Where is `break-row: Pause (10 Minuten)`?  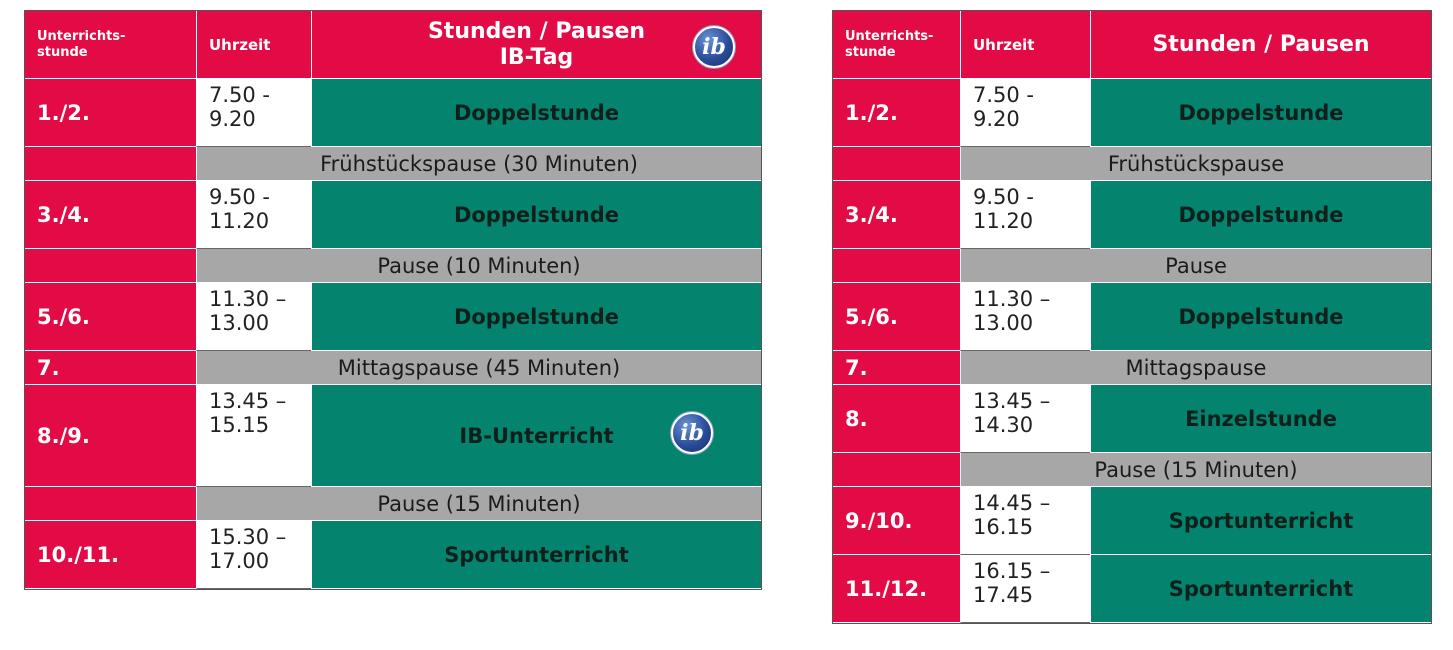
break-row: Pause (10 Minuten) is located at coordinates (393, 266).